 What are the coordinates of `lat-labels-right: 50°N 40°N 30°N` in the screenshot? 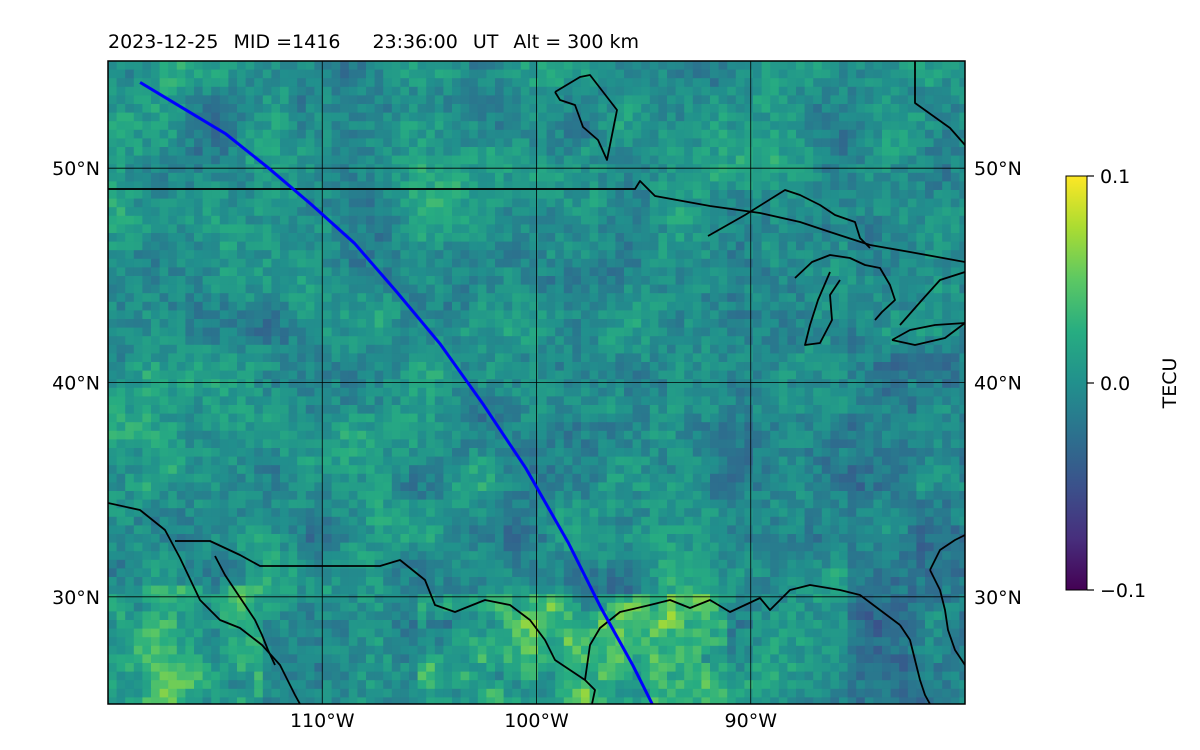 It's located at (998, 383).